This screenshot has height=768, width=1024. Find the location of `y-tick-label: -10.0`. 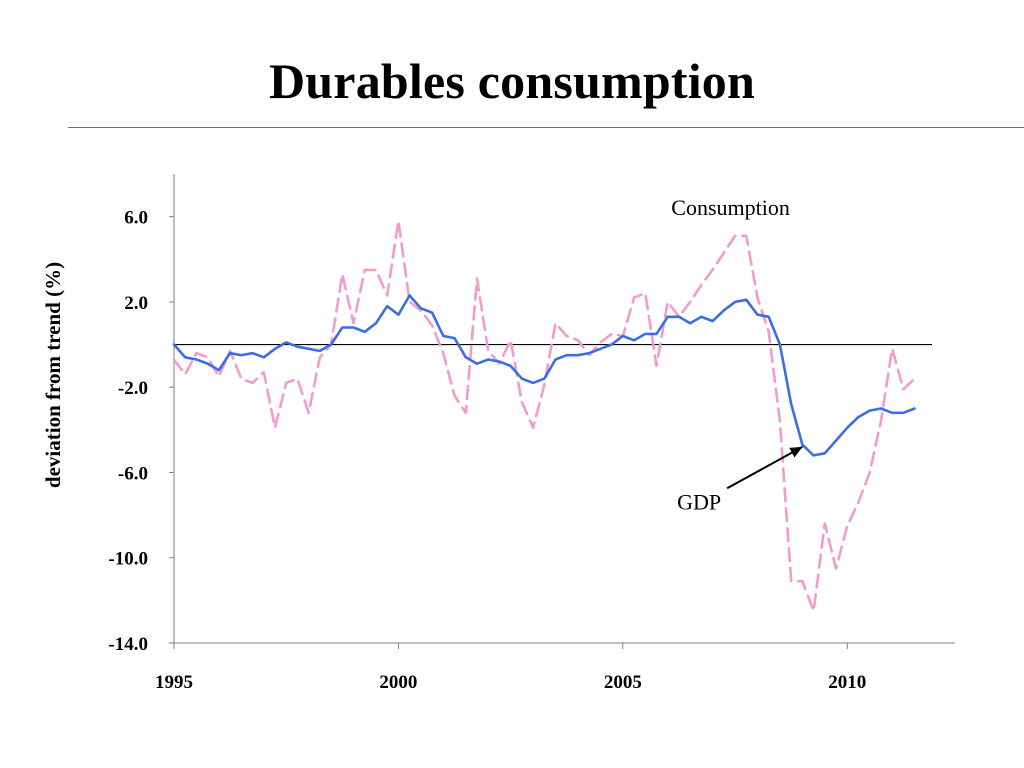

y-tick-label: -10.0 is located at coordinates (128, 559).